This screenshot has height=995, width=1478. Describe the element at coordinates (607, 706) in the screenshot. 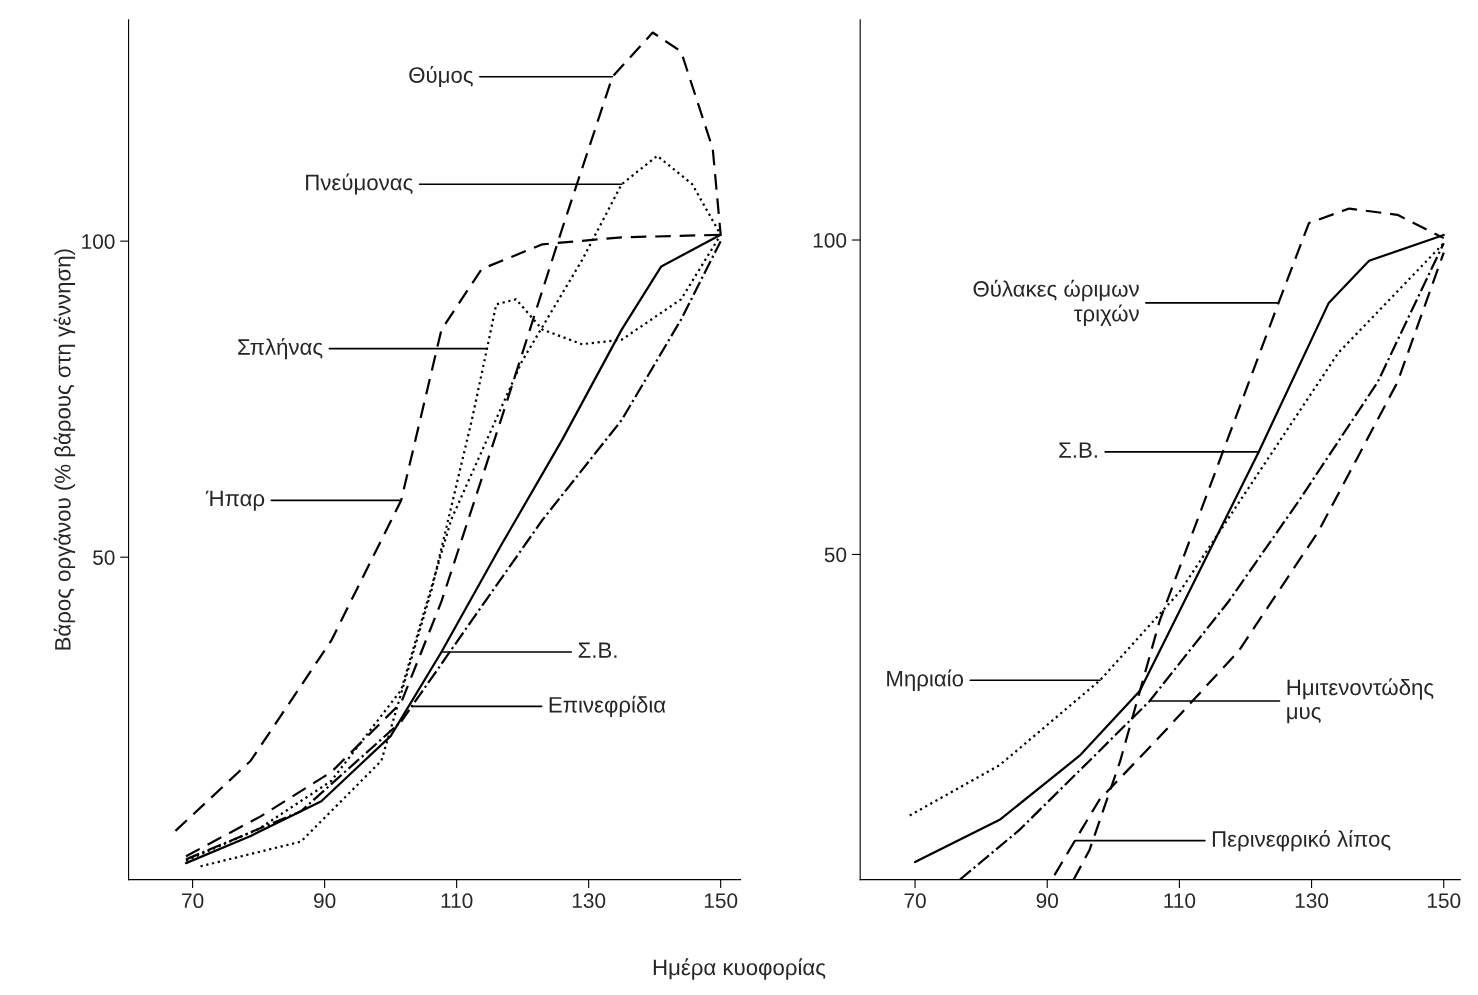

I see `annotation: Επινεφρίδια` at that location.